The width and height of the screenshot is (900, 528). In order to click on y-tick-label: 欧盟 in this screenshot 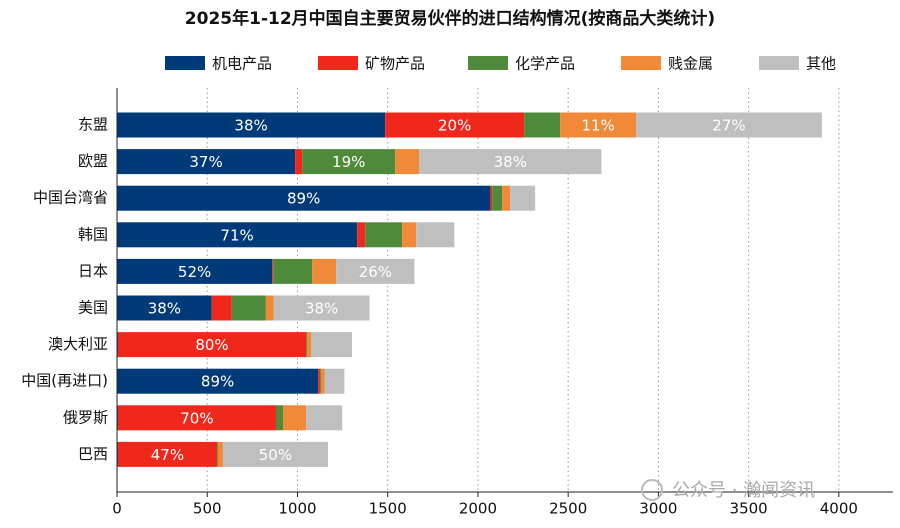, I will do `click(93, 161)`.